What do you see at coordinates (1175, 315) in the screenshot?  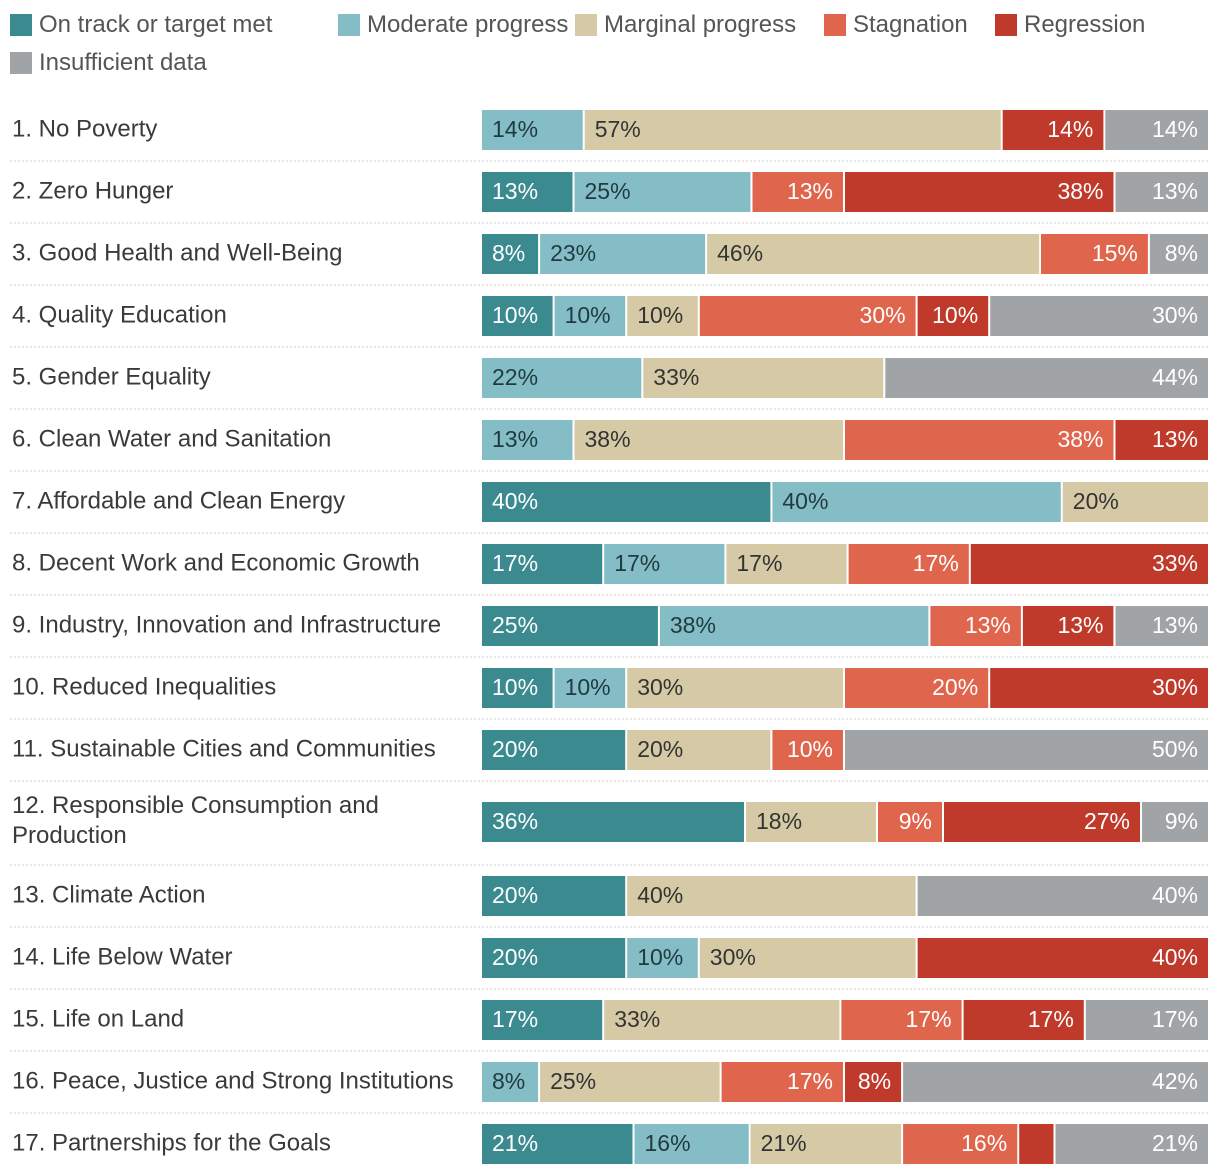 I see `data-label: 30%` at bounding box center [1175, 315].